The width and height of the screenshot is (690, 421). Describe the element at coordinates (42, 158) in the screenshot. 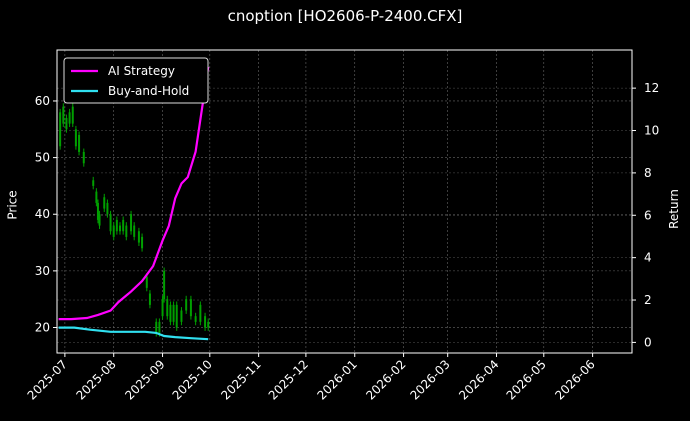

I see `left-y-tick-label: 50` at that location.